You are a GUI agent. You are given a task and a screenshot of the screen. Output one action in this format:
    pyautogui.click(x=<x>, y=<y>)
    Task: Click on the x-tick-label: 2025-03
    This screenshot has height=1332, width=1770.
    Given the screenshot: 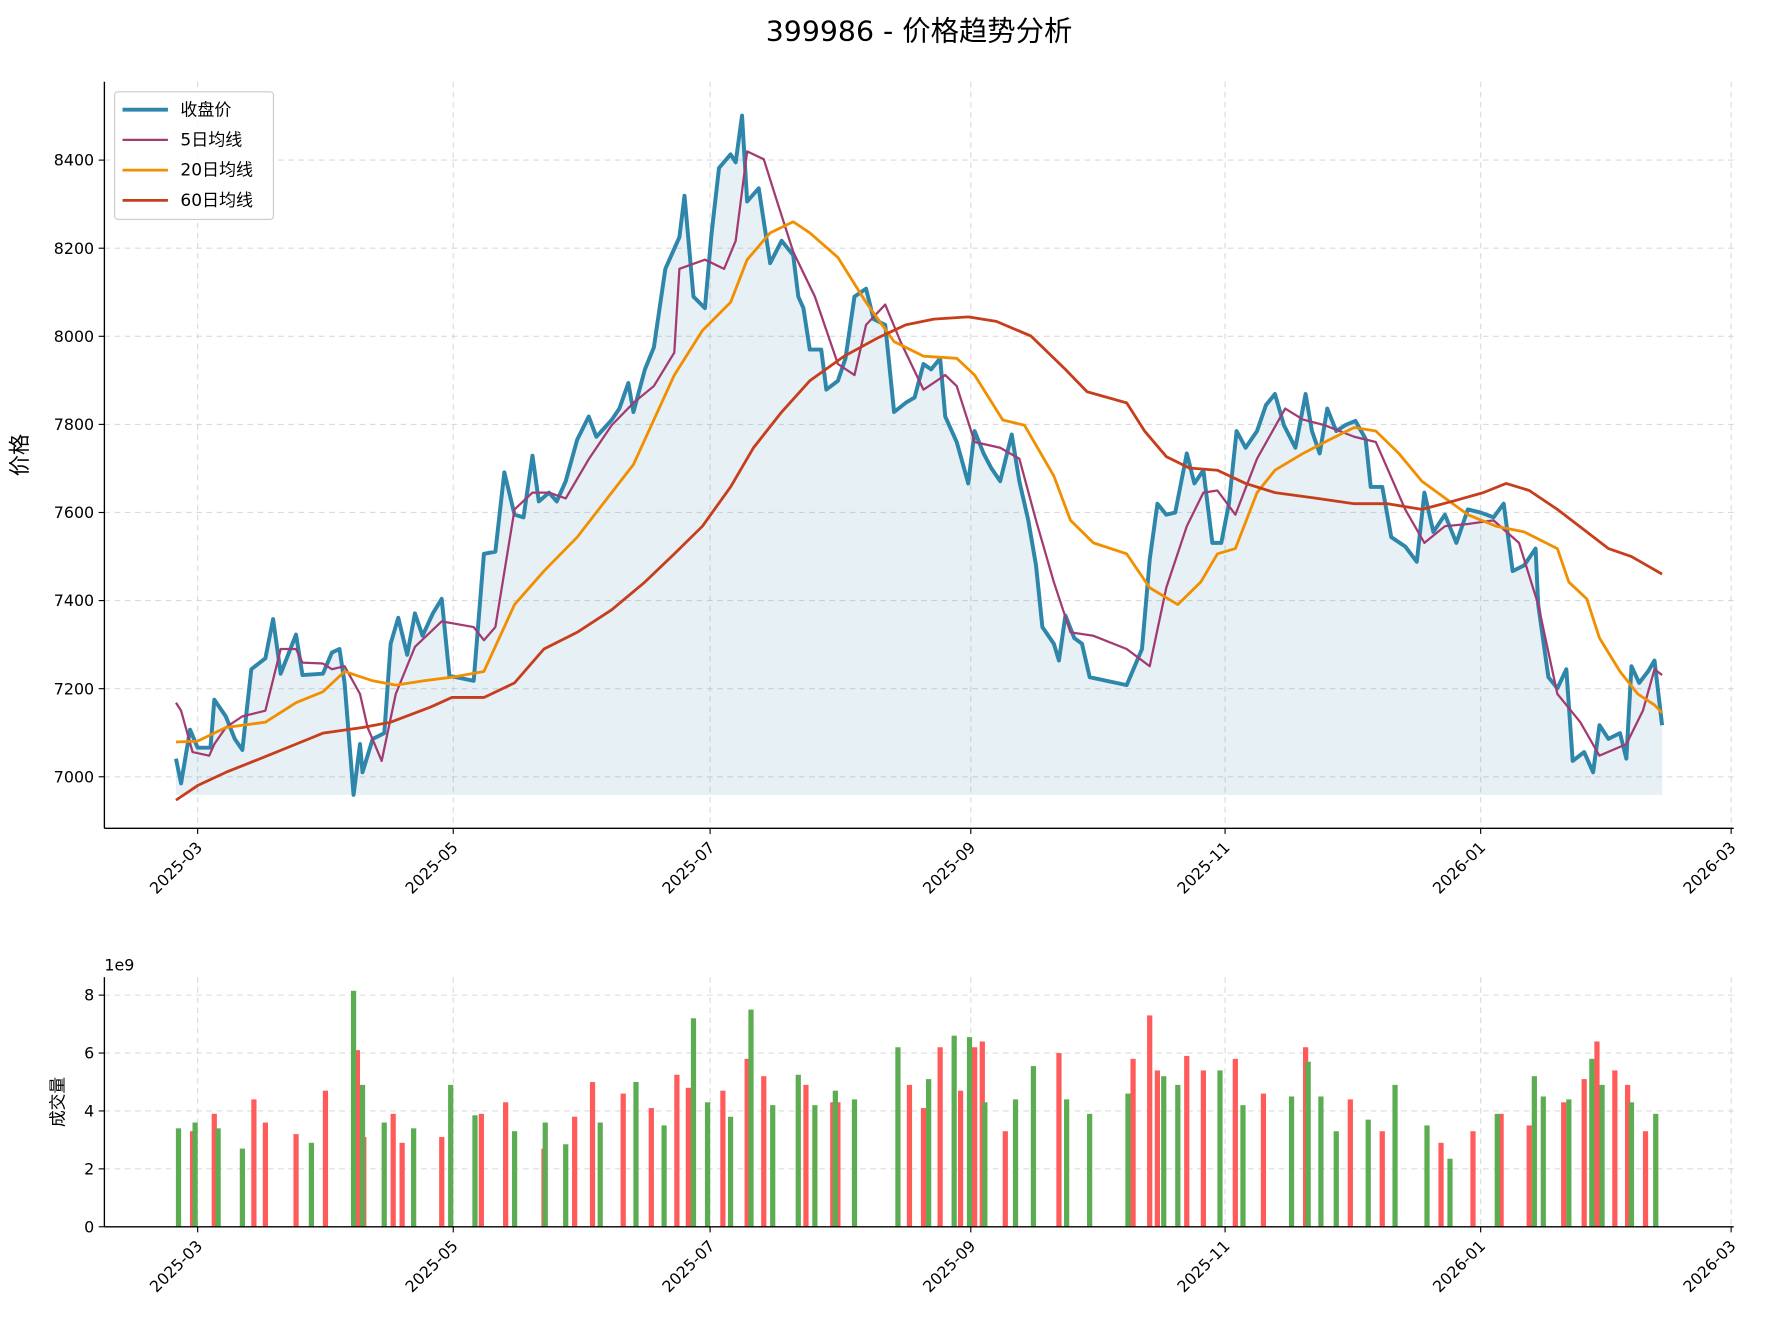 What is the action you would take?
    pyautogui.click(x=176, y=868)
    